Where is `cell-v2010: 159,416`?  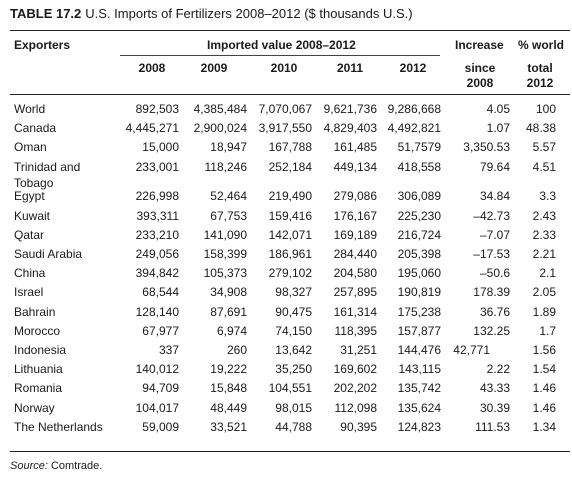
cell-v2010: 159,416 is located at coordinates (290, 215).